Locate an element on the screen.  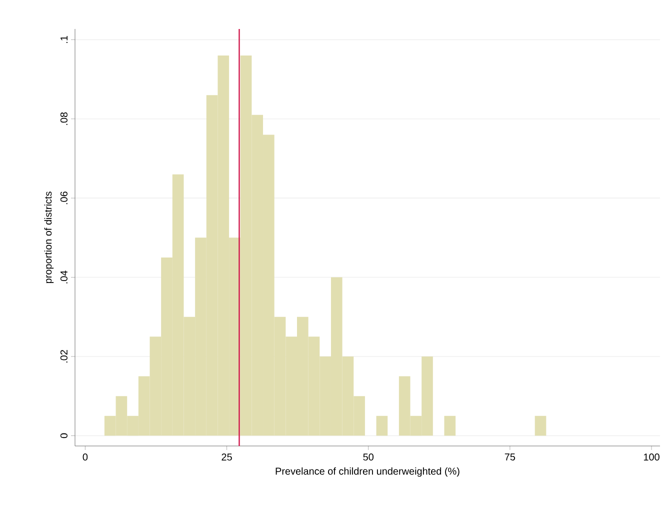
x-tick-label: 75 is located at coordinates (510, 457).